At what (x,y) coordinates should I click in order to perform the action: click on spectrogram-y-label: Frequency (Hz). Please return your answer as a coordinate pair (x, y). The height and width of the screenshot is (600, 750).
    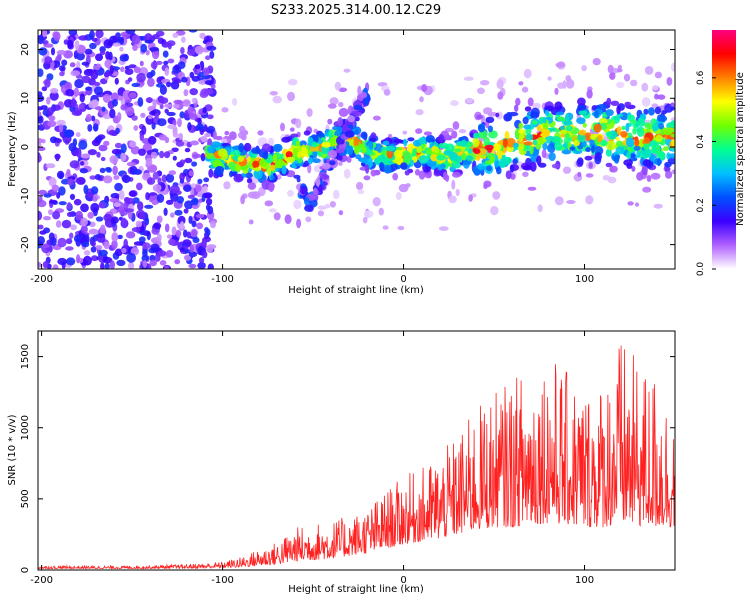
    Looking at the image, I should click on (12, 149).